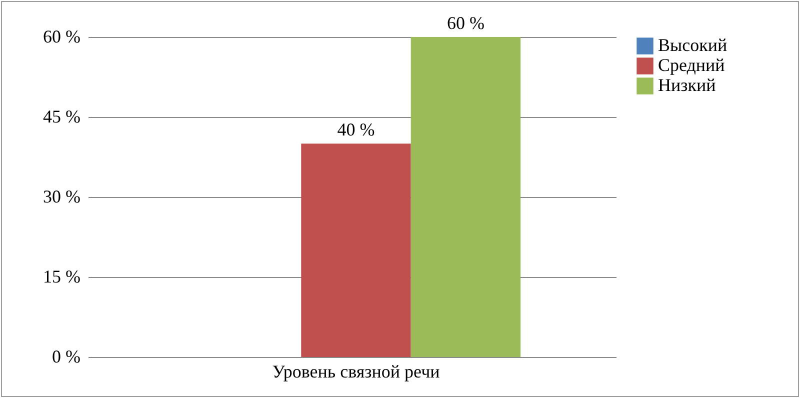 The width and height of the screenshot is (800, 398). What do you see at coordinates (693, 45) in the screenshot?
I see `legend-label: Высокий` at bounding box center [693, 45].